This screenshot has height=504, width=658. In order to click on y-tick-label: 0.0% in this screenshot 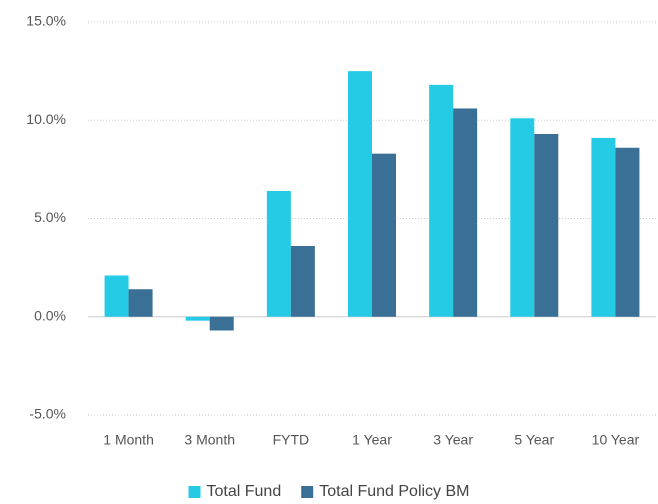, I will do `click(50, 315)`.